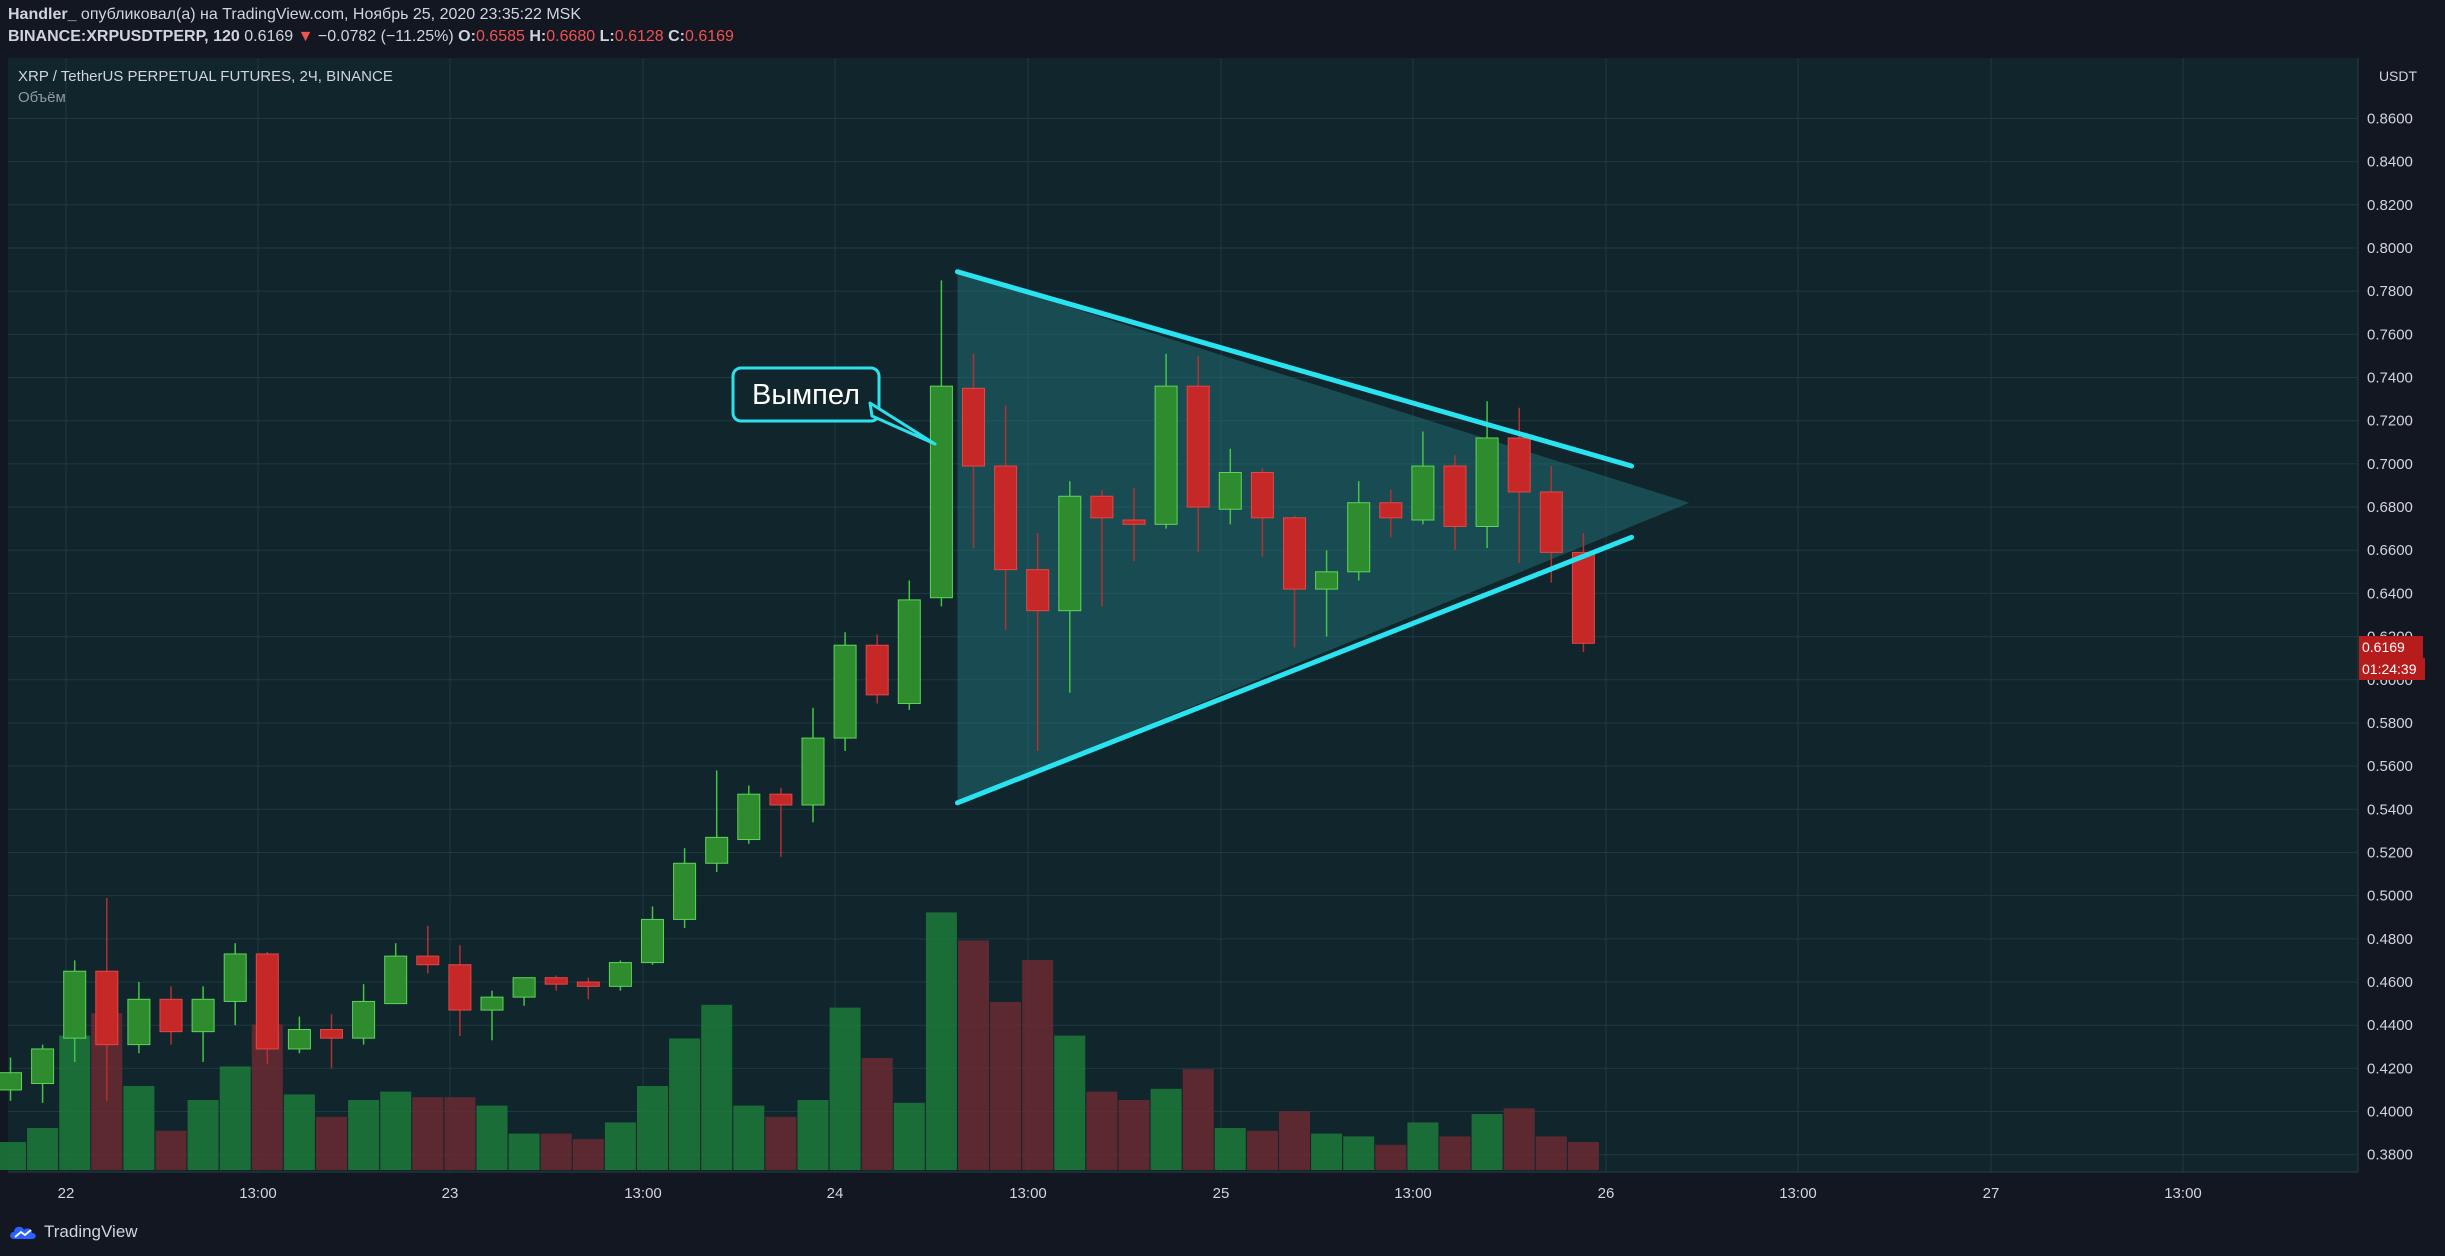 The width and height of the screenshot is (2445, 1256). Describe the element at coordinates (709, 36) in the screenshot. I see `close-value: 0.6169` at that location.